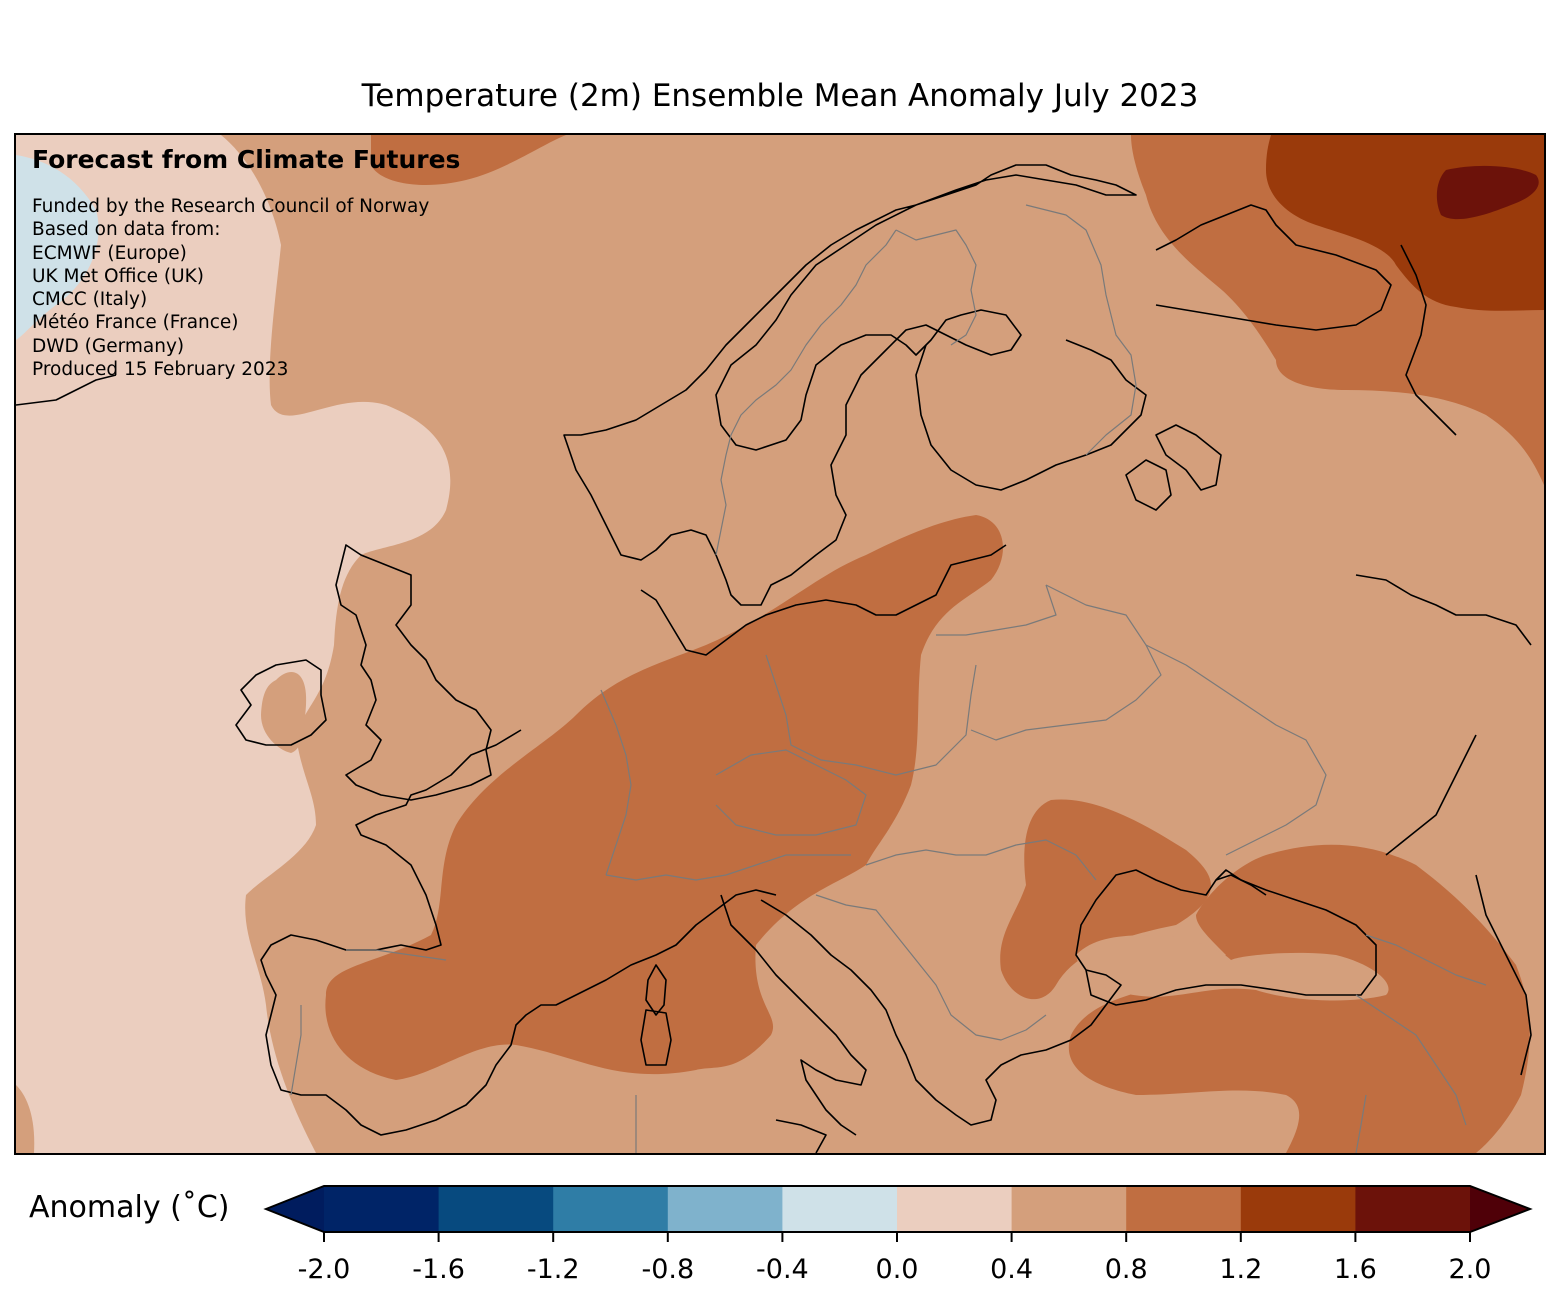 This screenshot has width=1560, height=1305. What do you see at coordinates (871, 715) in the screenshot?
I see `border-poland` at bounding box center [871, 715].